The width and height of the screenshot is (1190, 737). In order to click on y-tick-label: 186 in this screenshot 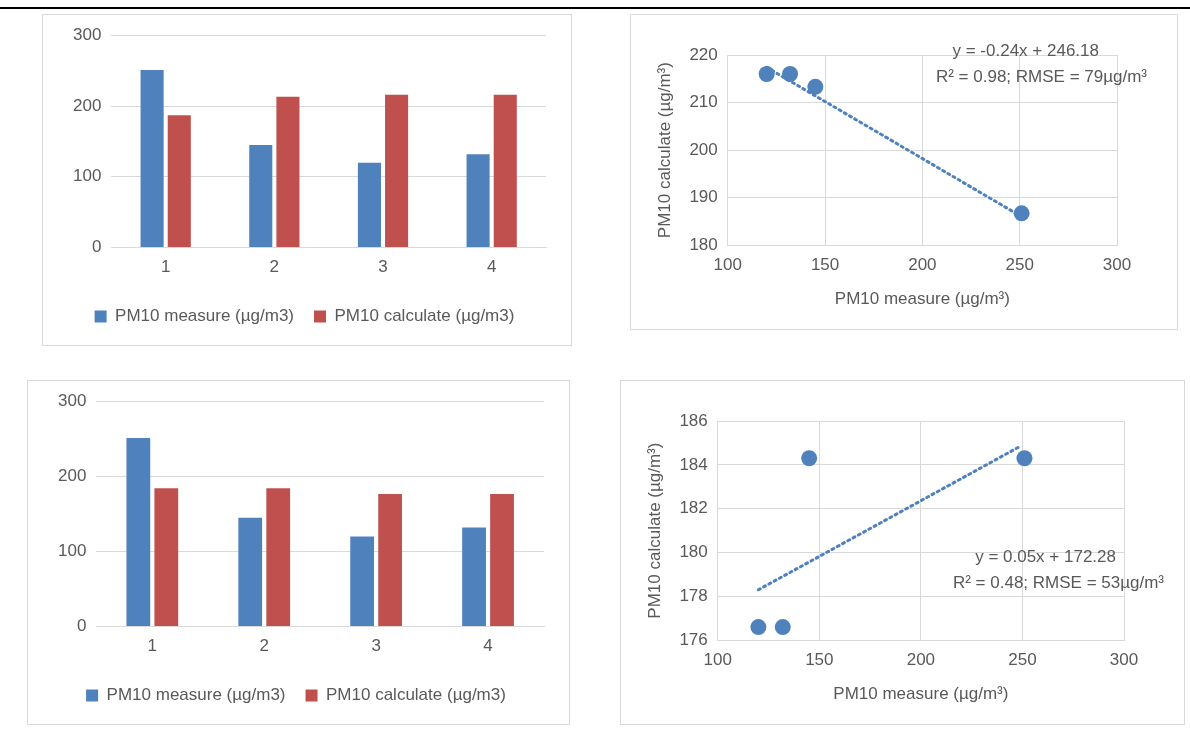, I will do `click(693, 420)`.